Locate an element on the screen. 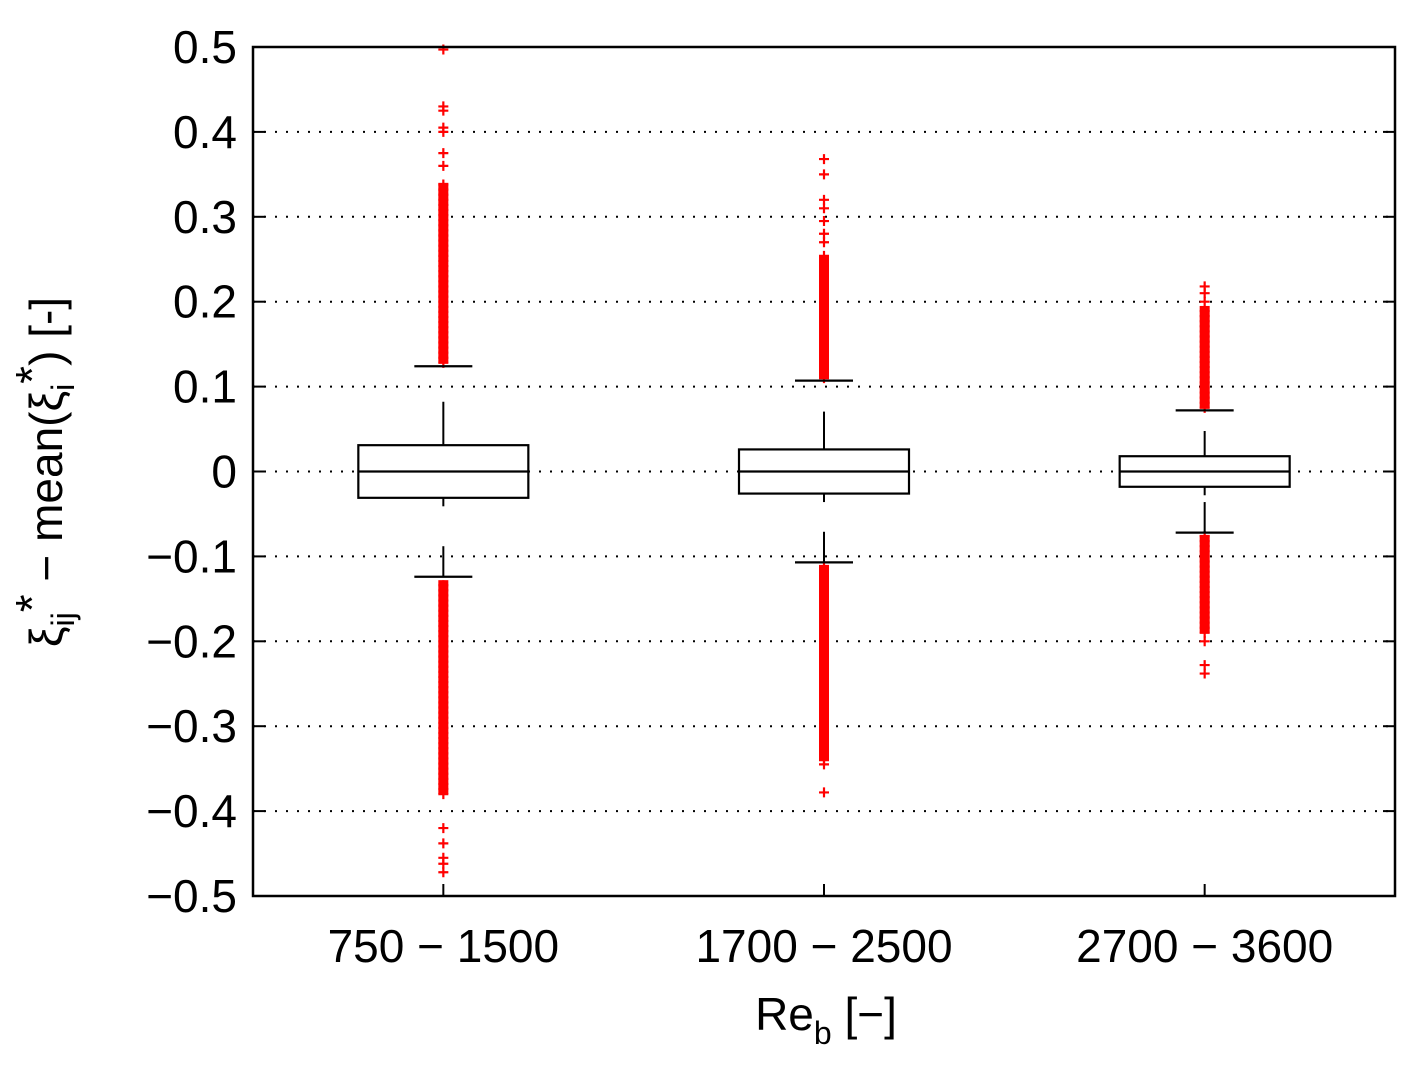 This screenshot has height=1069, width=1417. y-axis-title-star2: * is located at coordinates (32, 375).